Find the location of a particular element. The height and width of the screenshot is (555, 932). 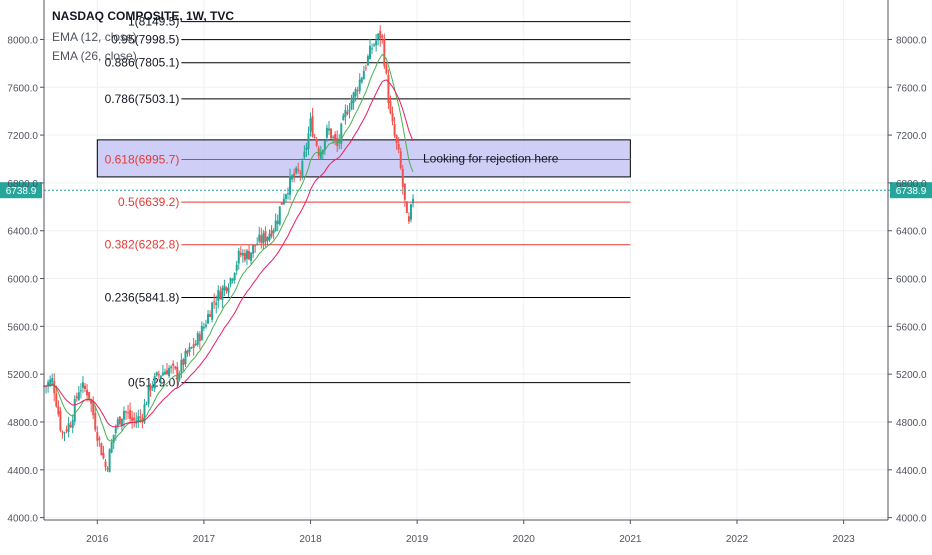

y-tick-label-left: 8000.0 is located at coordinates (22, 40).